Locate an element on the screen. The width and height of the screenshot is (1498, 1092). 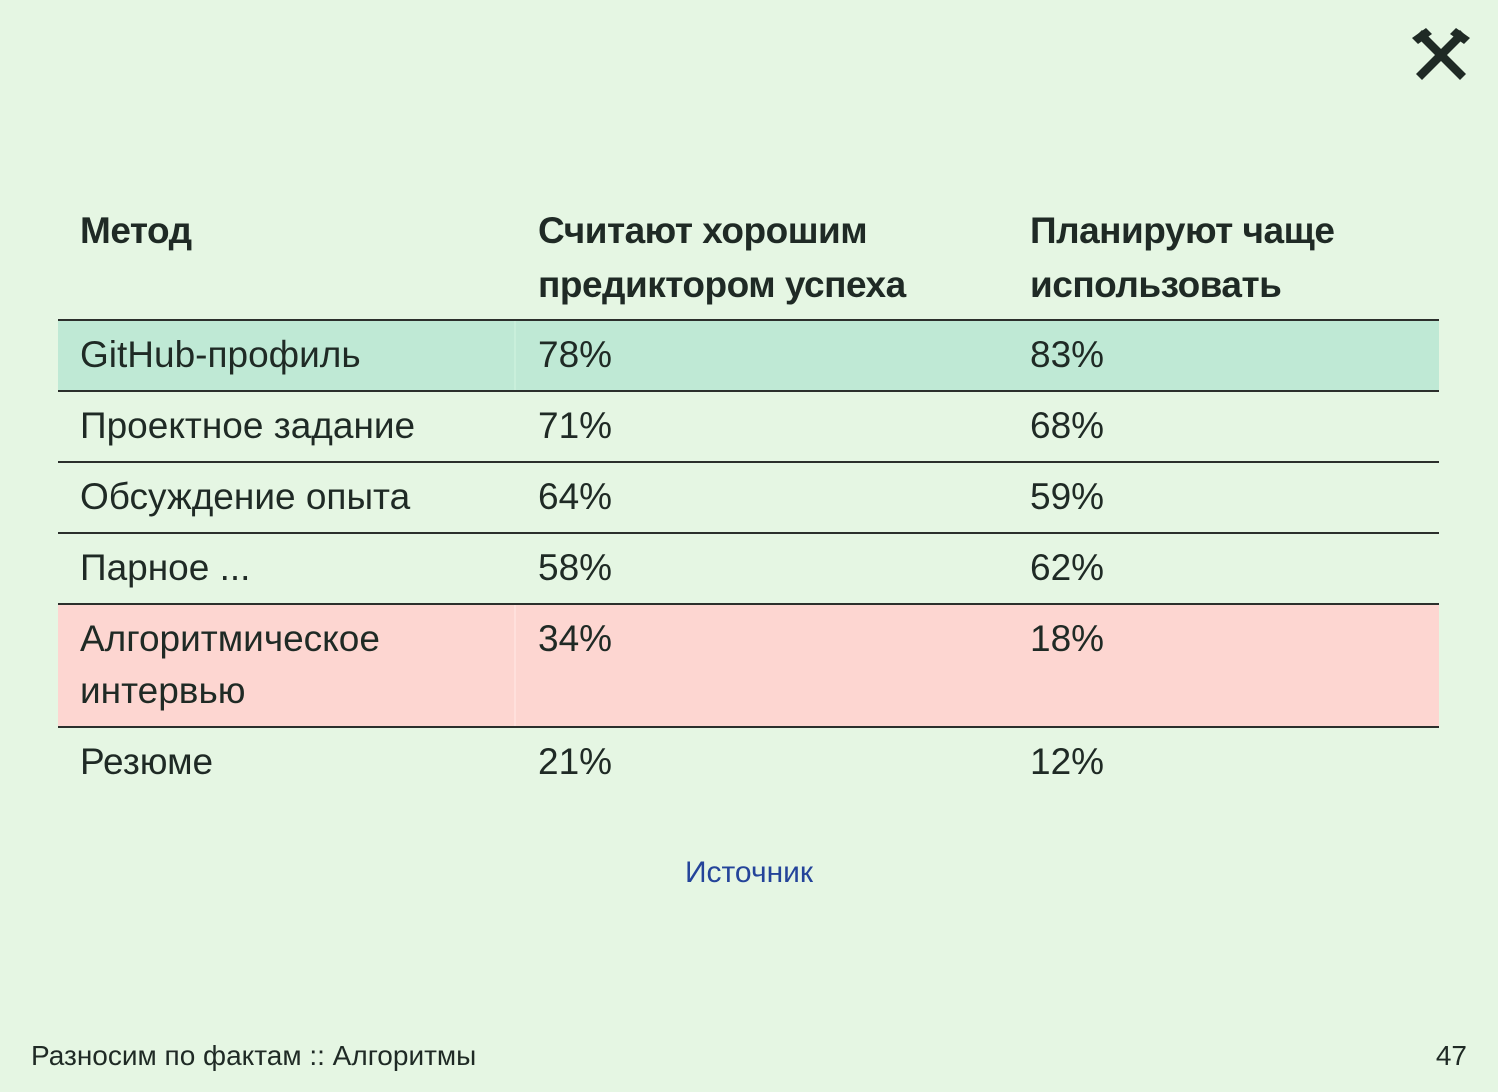
table-row: Парное ... 58% 62% is located at coordinates (748, 569).